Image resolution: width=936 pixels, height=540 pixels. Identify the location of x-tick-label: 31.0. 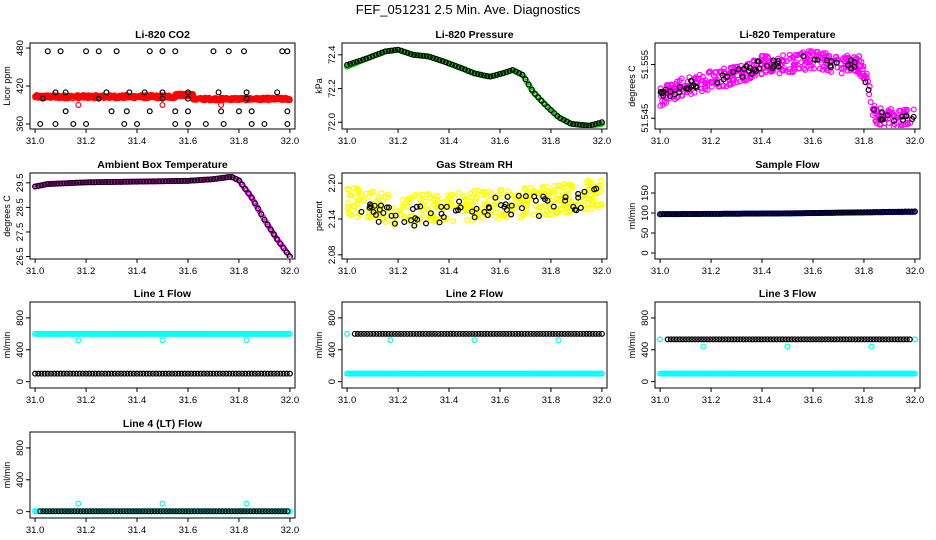
(35, 400).